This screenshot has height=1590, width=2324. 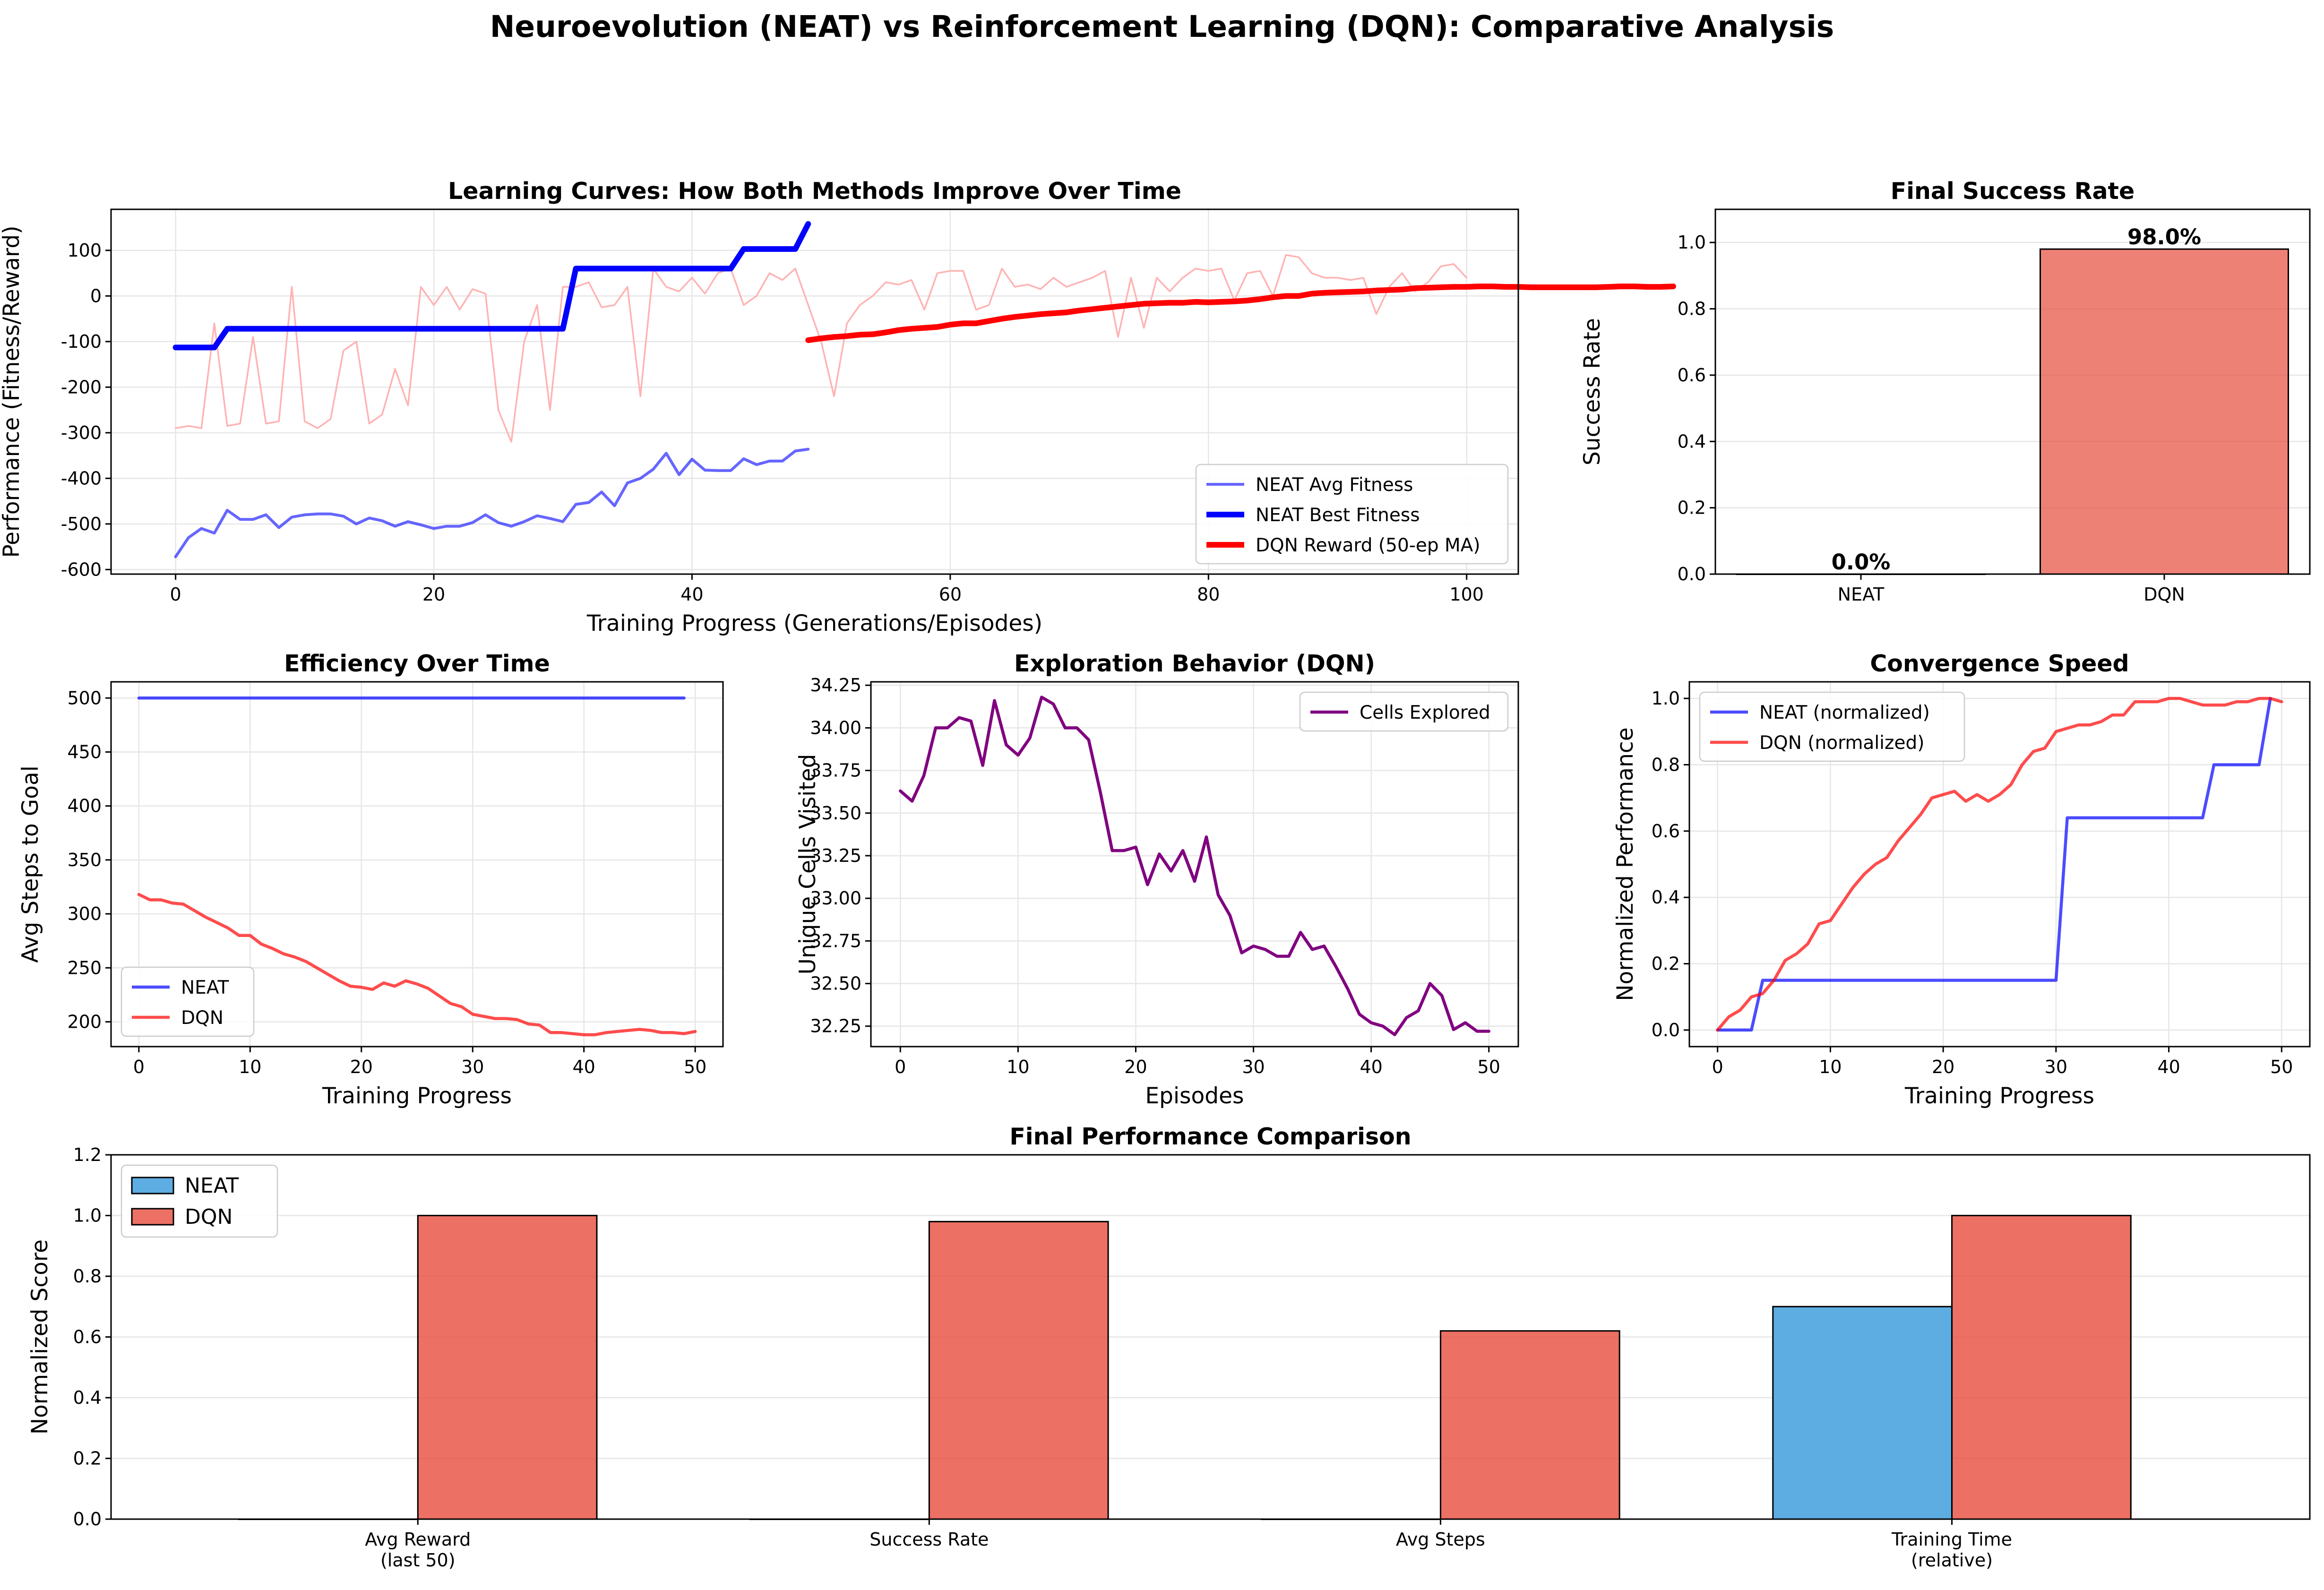 What do you see at coordinates (492, 503) in the screenshot?
I see `series-line-neat-avg-fitness` at bounding box center [492, 503].